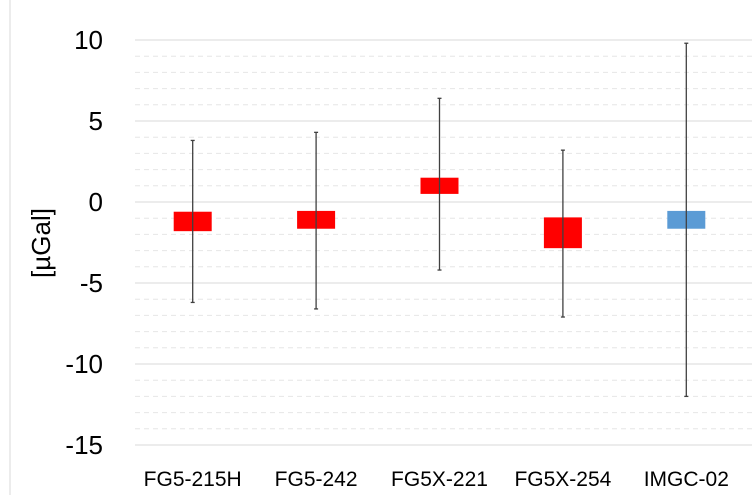 The image size is (752, 495). I want to click on y-tick-label: -10, so click(84, 364).